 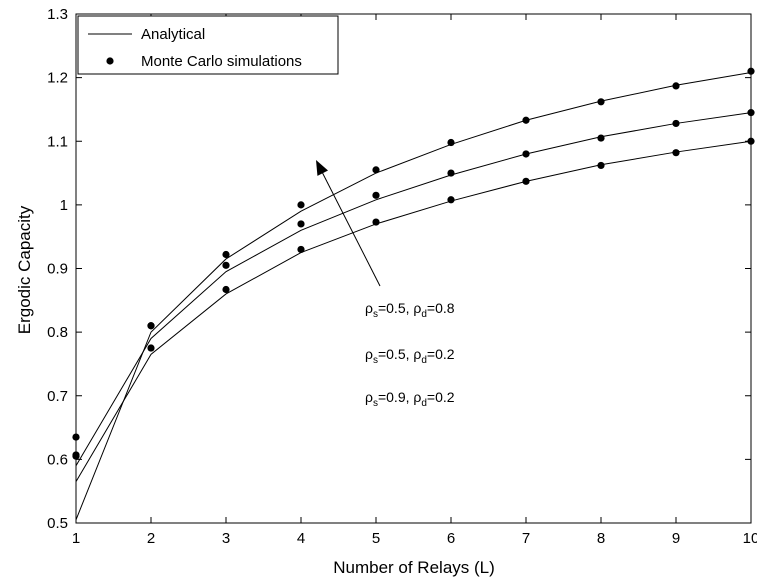 I want to click on x-tick-label: 2, so click(x=151, y=538).